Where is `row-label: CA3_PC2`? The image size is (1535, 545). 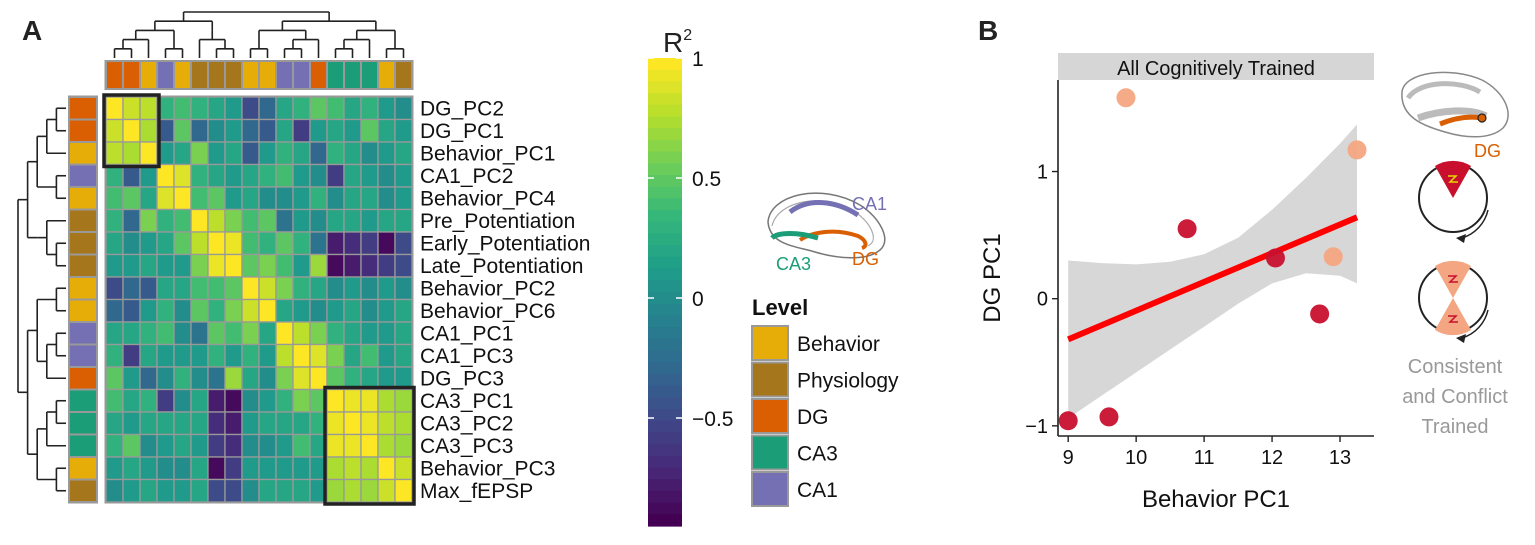 row-label: CA3_PC2 is located at coordinates (466, 423).